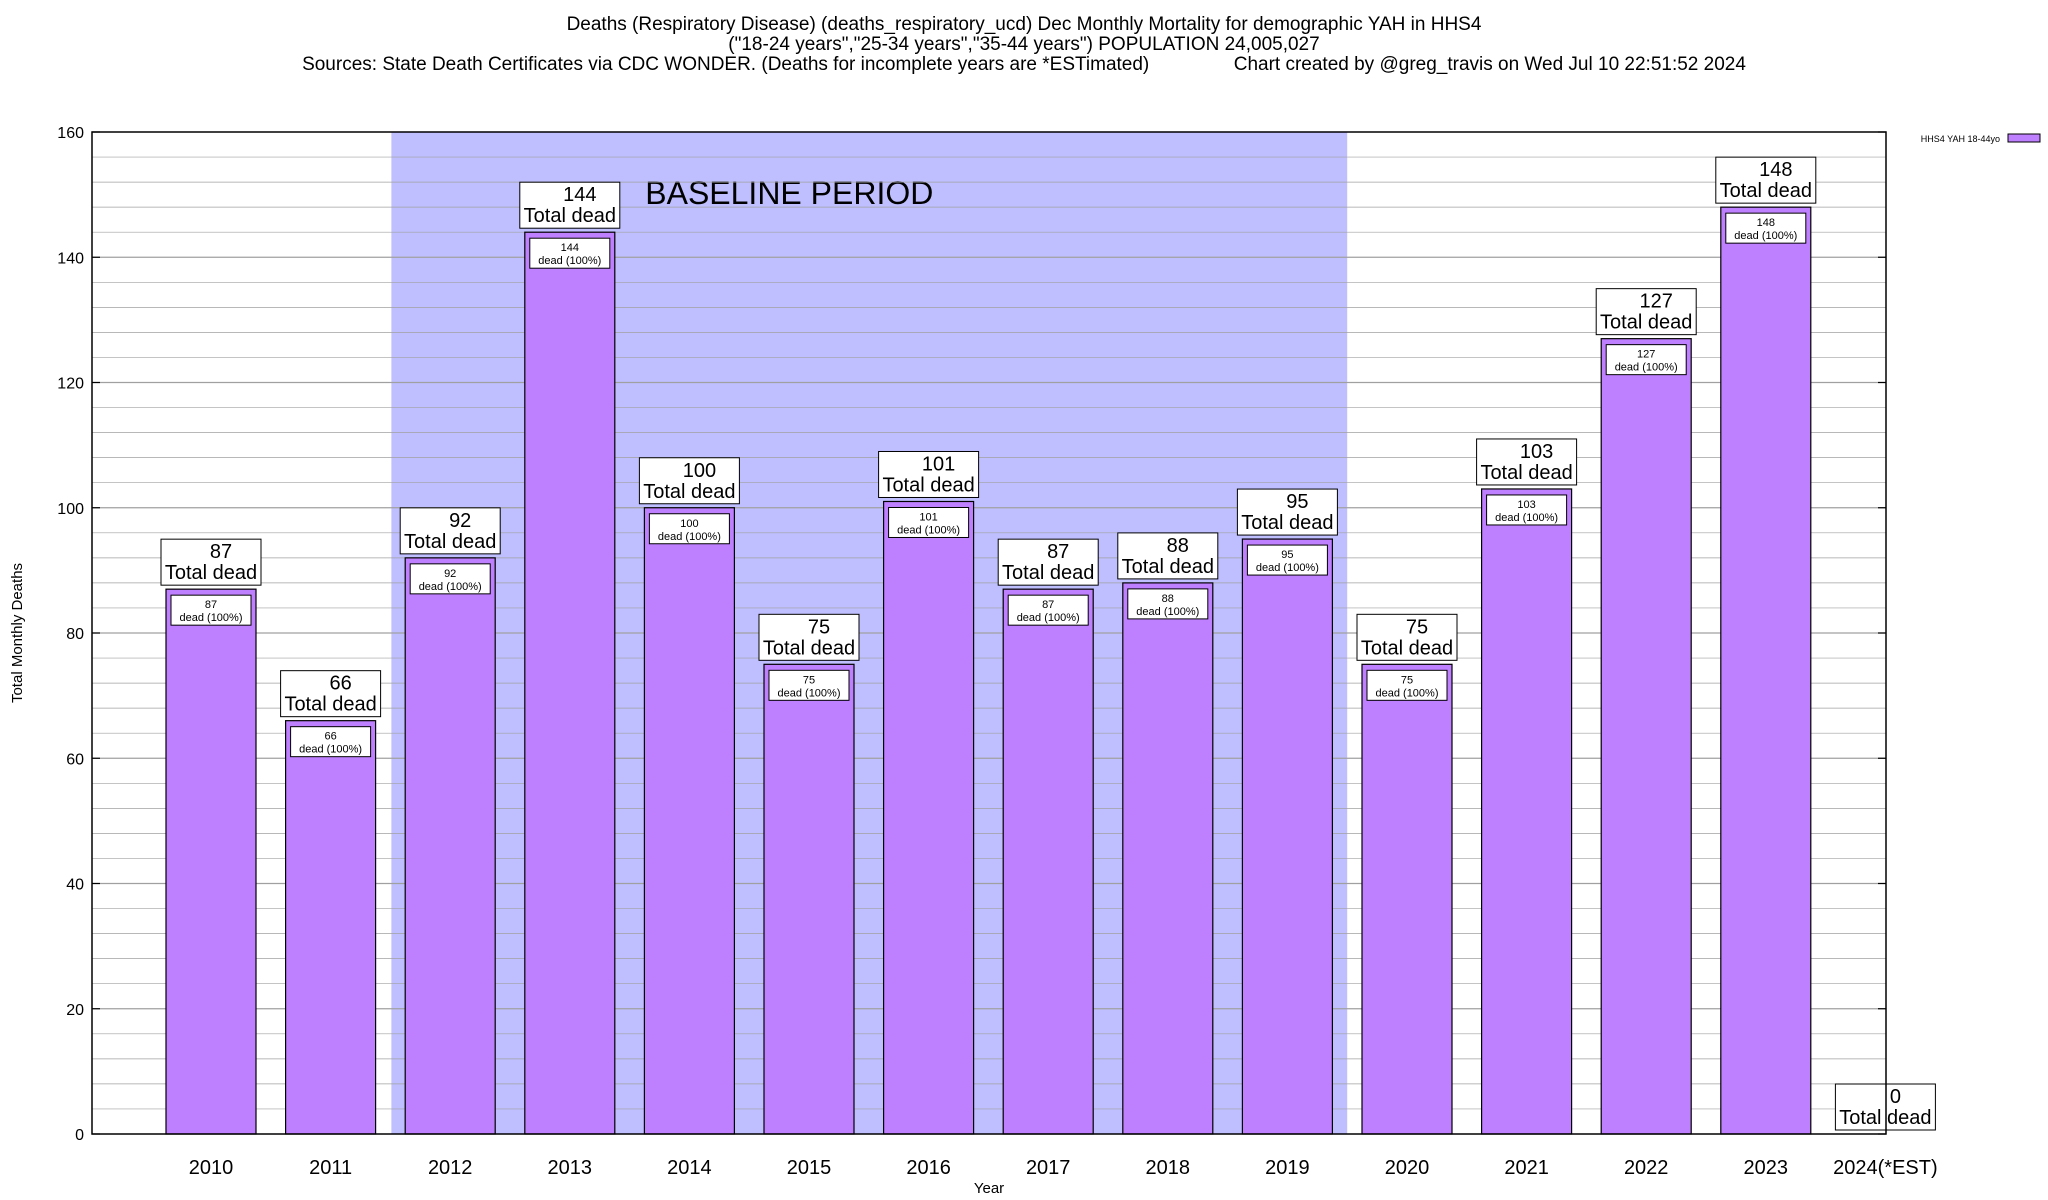 The height and width of the screenshot is (1200, 2048). What do you see at coordinates (699, 471) in the screenshot?
I see `bar-top-value-label: 100` at bounding box center [699, 471].